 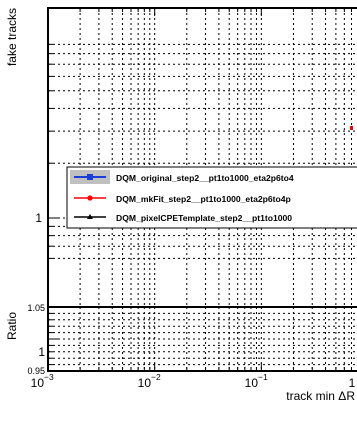 What do you see at coordinates (320, 396) in the screenshot?
I see `xlabel: track min ΔR` at bounding box center [320, 396].